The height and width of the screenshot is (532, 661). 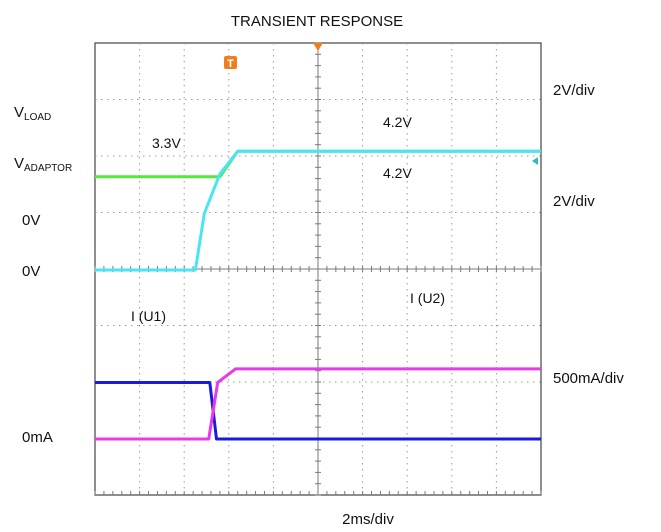 I want to click on vadaptor-label: VADAPTOR, so click(x=43, y=164).